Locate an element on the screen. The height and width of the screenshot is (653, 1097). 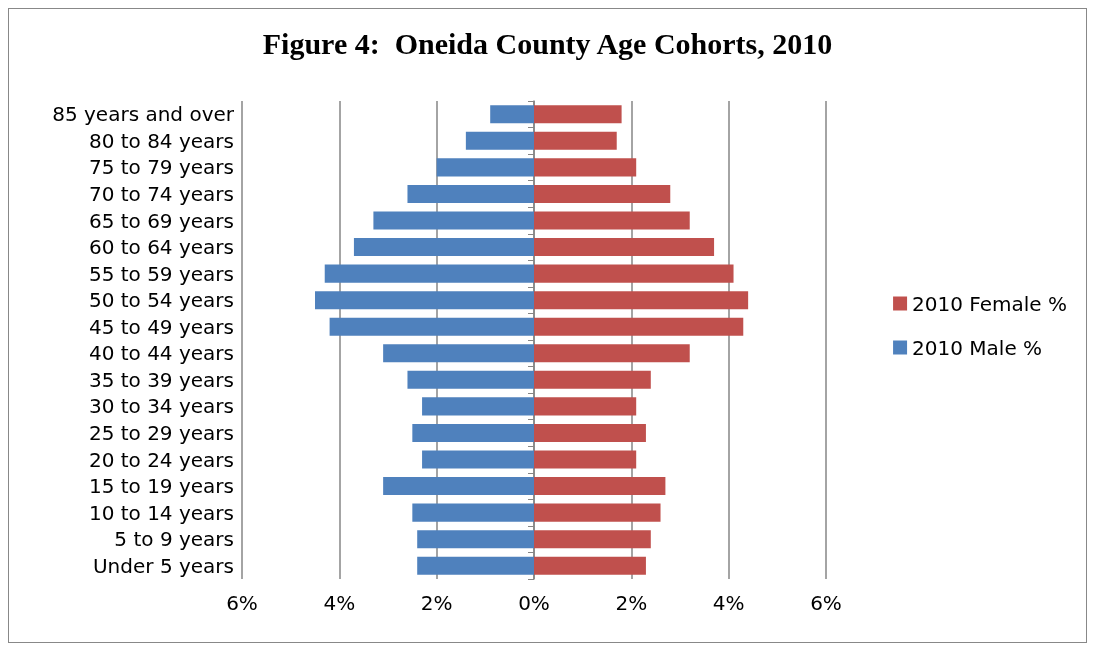
y-tick-label: 40 to 44 years is located at coordinates (161, 353).